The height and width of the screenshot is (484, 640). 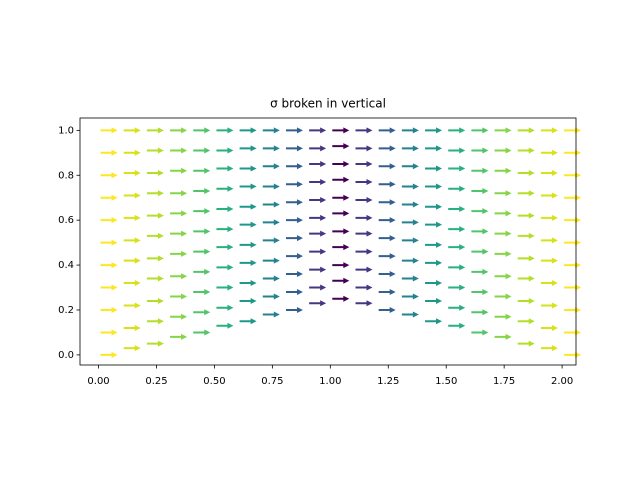 I want to click on x-tick-label: 2.00, so click(x=562, y=381).